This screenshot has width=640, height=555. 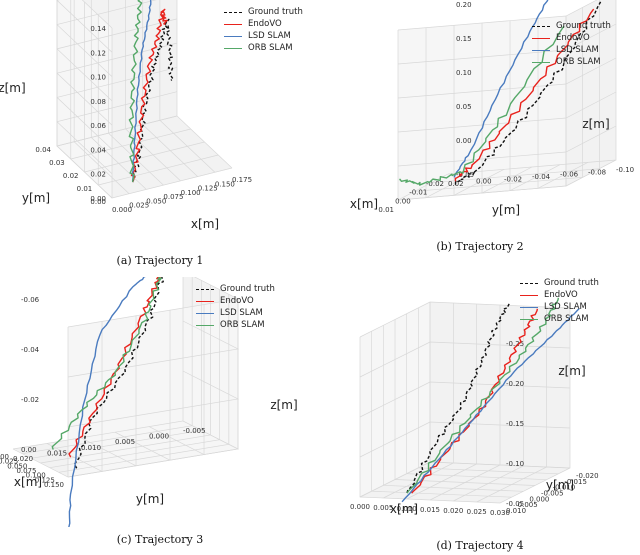 What do you see at coordinates (515, 424) in the screenshot?
I see `z-tick-label: -0.15` at bounding box center [515, 424].